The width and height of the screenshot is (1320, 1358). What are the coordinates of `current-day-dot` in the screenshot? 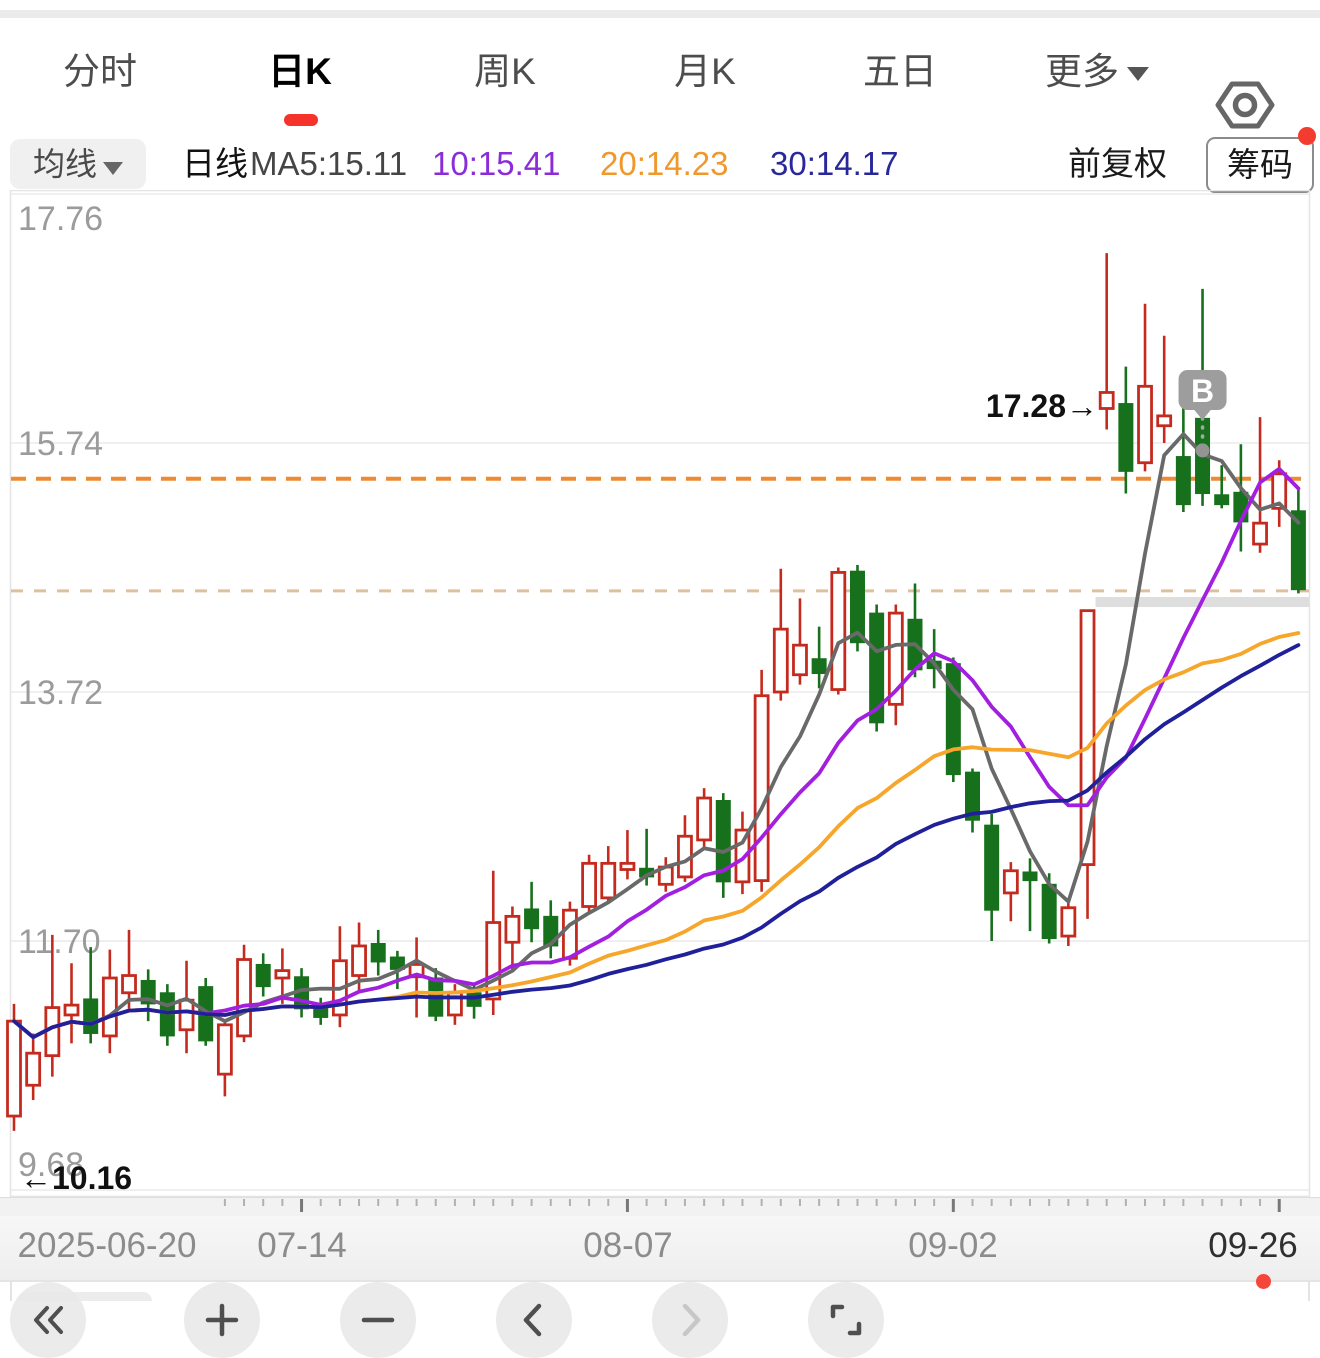 It's located at (1263, 1281).